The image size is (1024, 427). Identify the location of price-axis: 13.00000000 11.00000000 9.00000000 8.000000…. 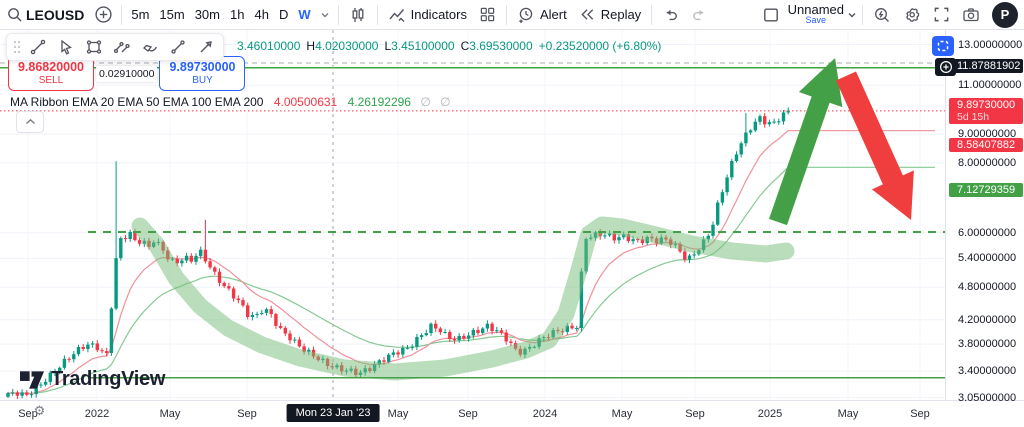
(984, 217).